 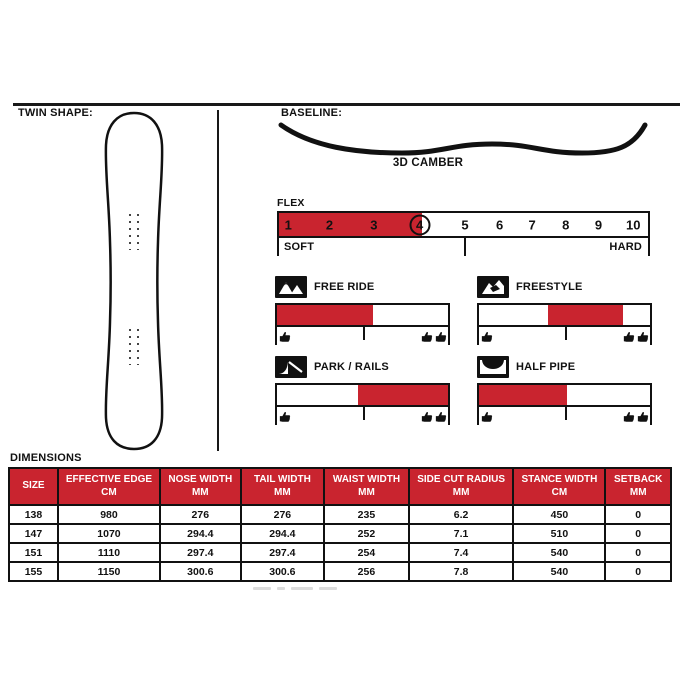 I want to click on flex-9: 9, so click(x=598, y=224).